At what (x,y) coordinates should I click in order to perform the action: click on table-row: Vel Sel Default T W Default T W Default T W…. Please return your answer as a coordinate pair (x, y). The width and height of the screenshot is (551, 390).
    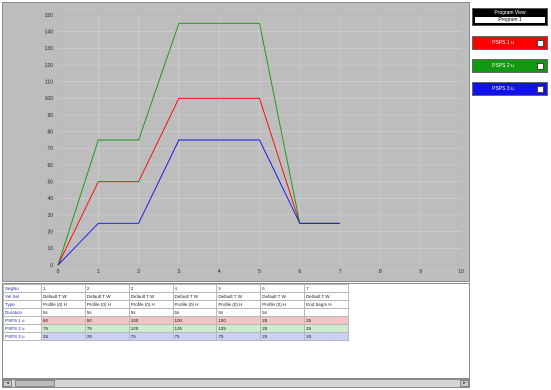
    Looking at the image, I should click on (176, 296).